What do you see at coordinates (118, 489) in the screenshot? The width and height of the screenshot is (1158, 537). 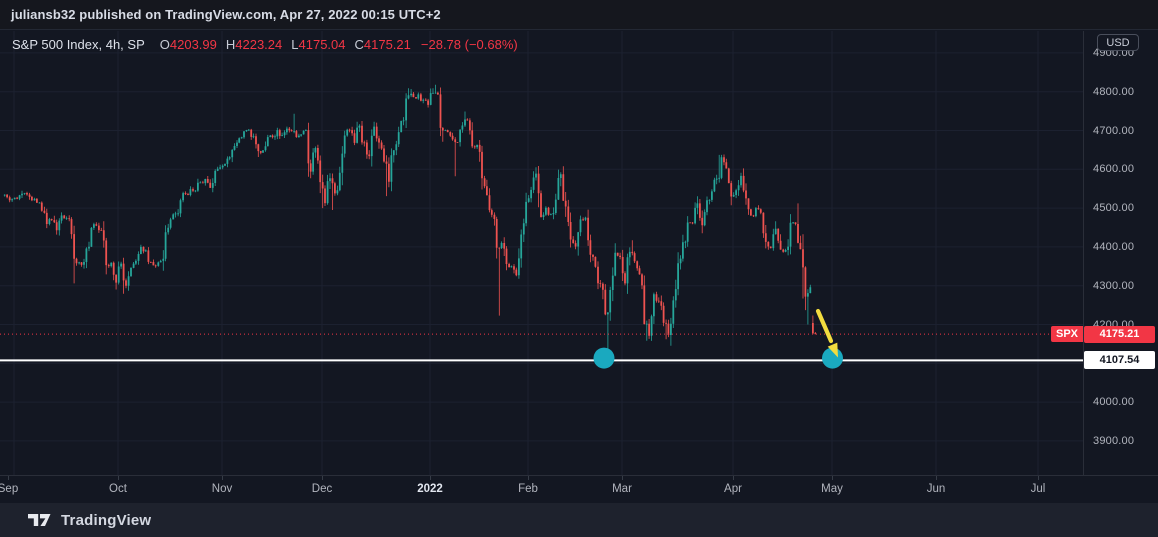 I see `time-tick-label: Oct` at bounding box center [118, 489].